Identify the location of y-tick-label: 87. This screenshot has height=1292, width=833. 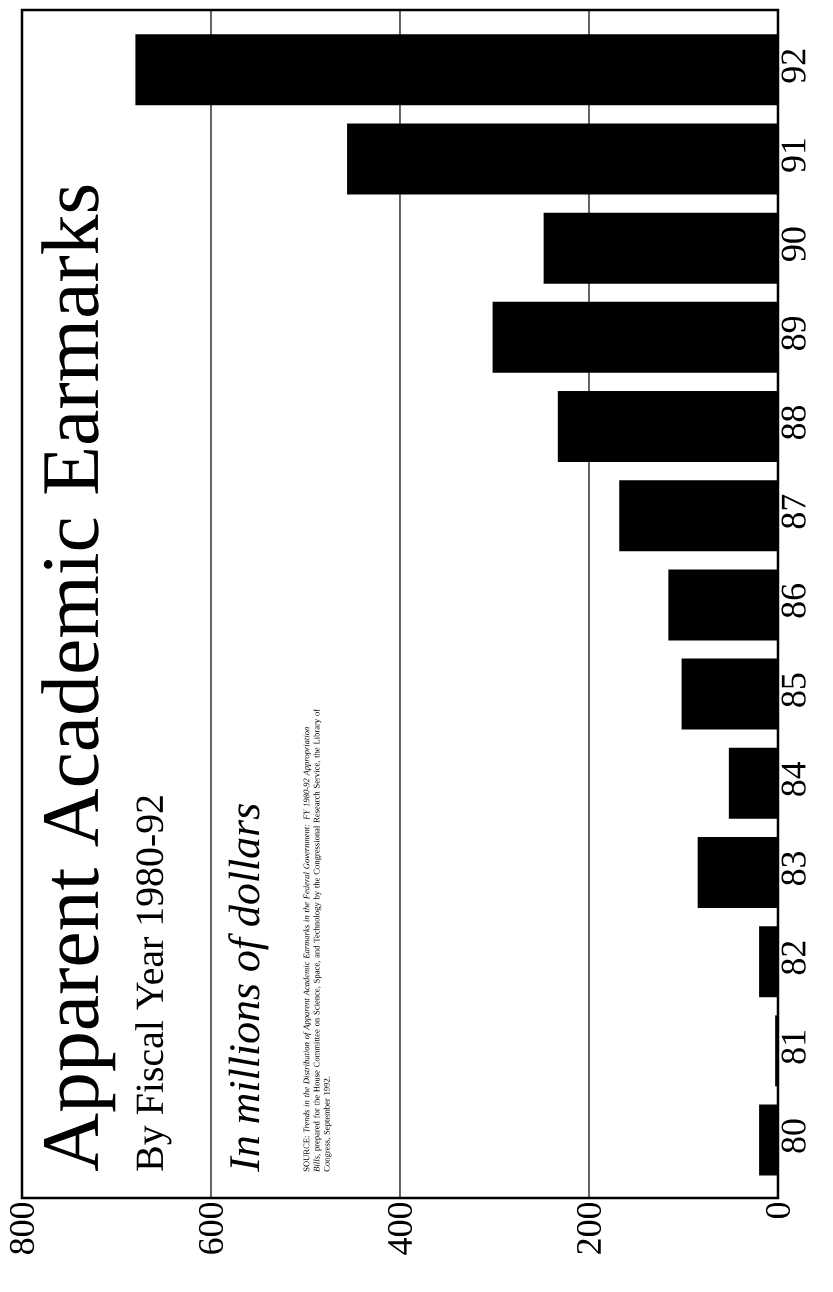
(793, 511).